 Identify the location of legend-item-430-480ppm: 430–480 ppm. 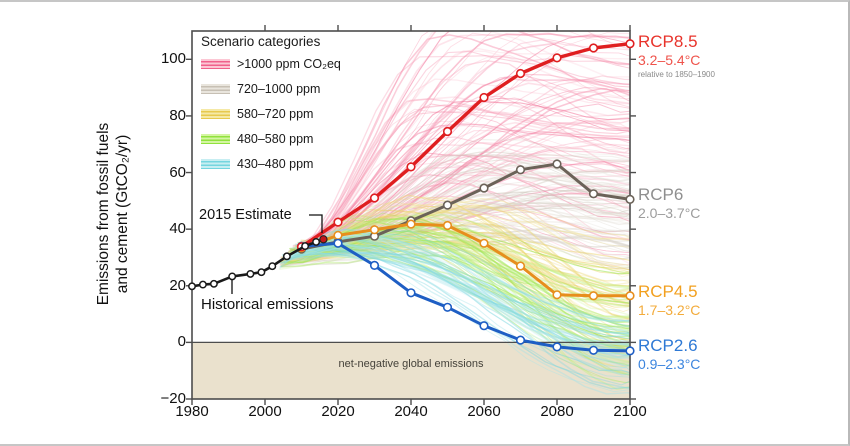
(271, 164).